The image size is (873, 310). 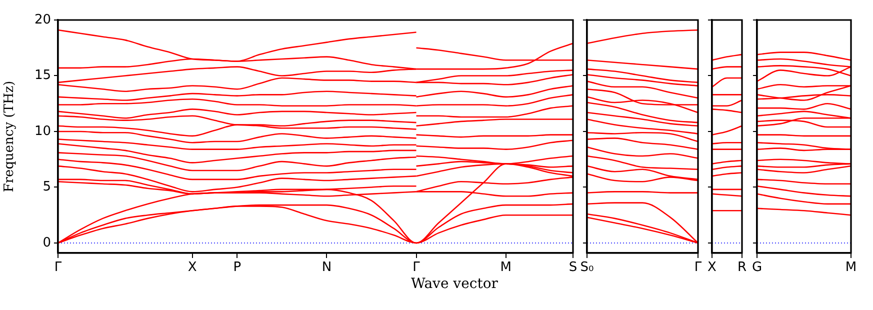 What do you see at coordinates (46, 242) in the screenshot?
I see `y-tick-label: 0` at bounding box center [46, 242].